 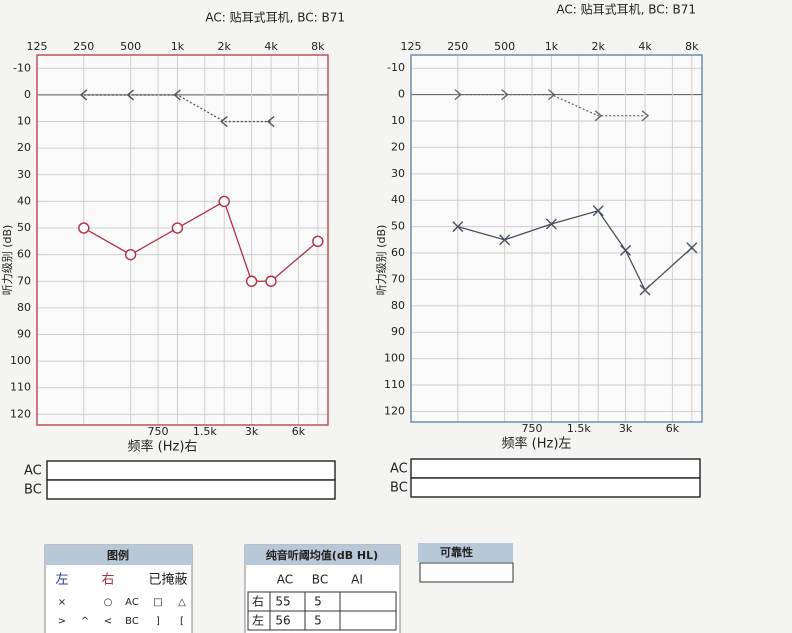 I want to click on pta-row, so click(x=322, y=620).